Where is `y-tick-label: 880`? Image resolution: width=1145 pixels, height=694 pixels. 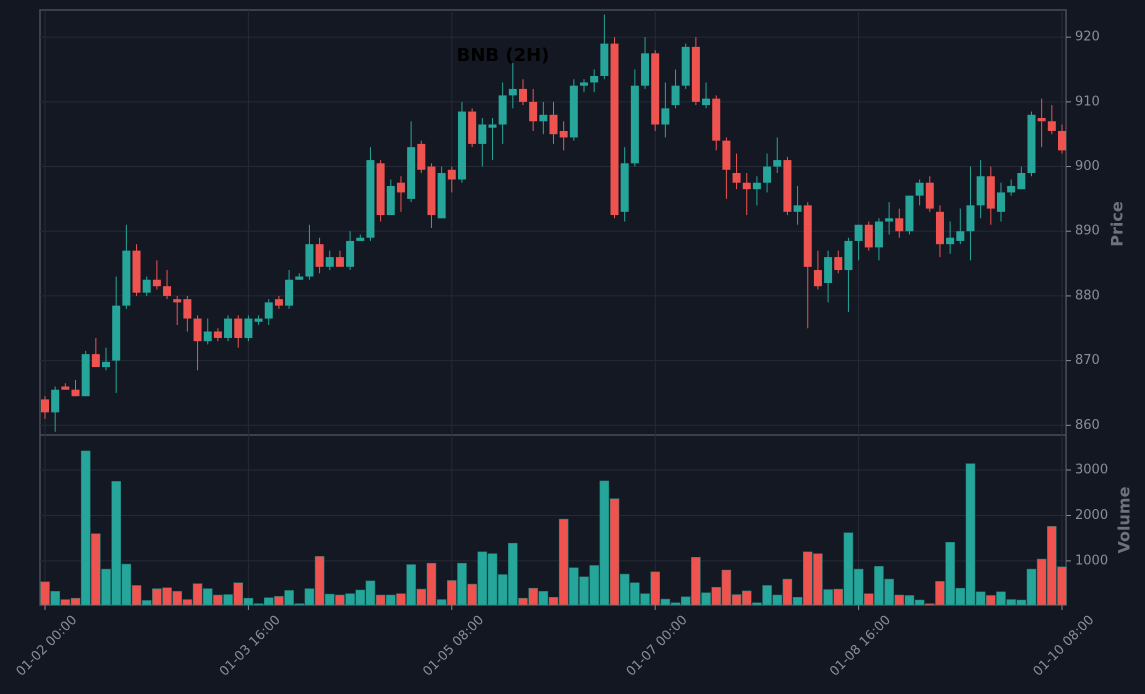
y-tick-label: 880 is located at coordinates (1087, 295).